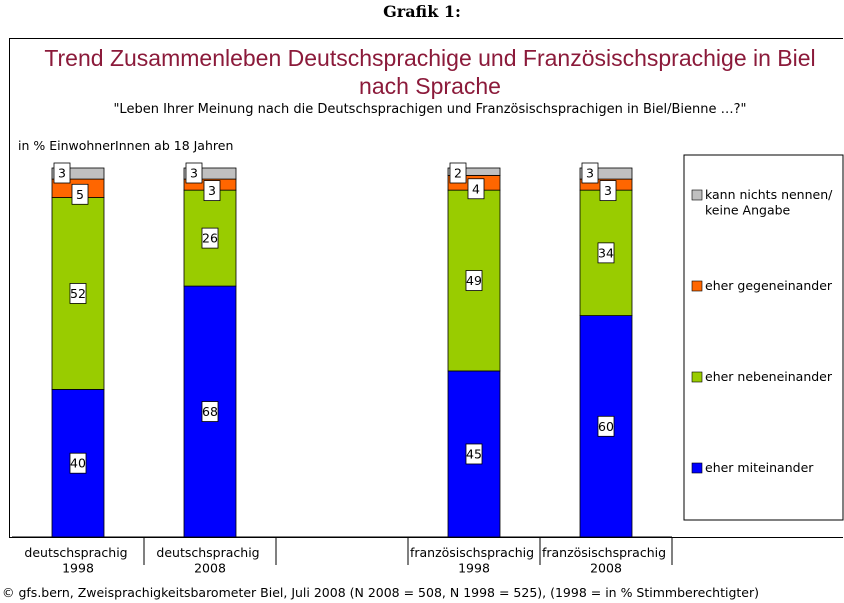 This screenshot has width=844, height=603. I want to click on value-label: 26, so click(210, 238).